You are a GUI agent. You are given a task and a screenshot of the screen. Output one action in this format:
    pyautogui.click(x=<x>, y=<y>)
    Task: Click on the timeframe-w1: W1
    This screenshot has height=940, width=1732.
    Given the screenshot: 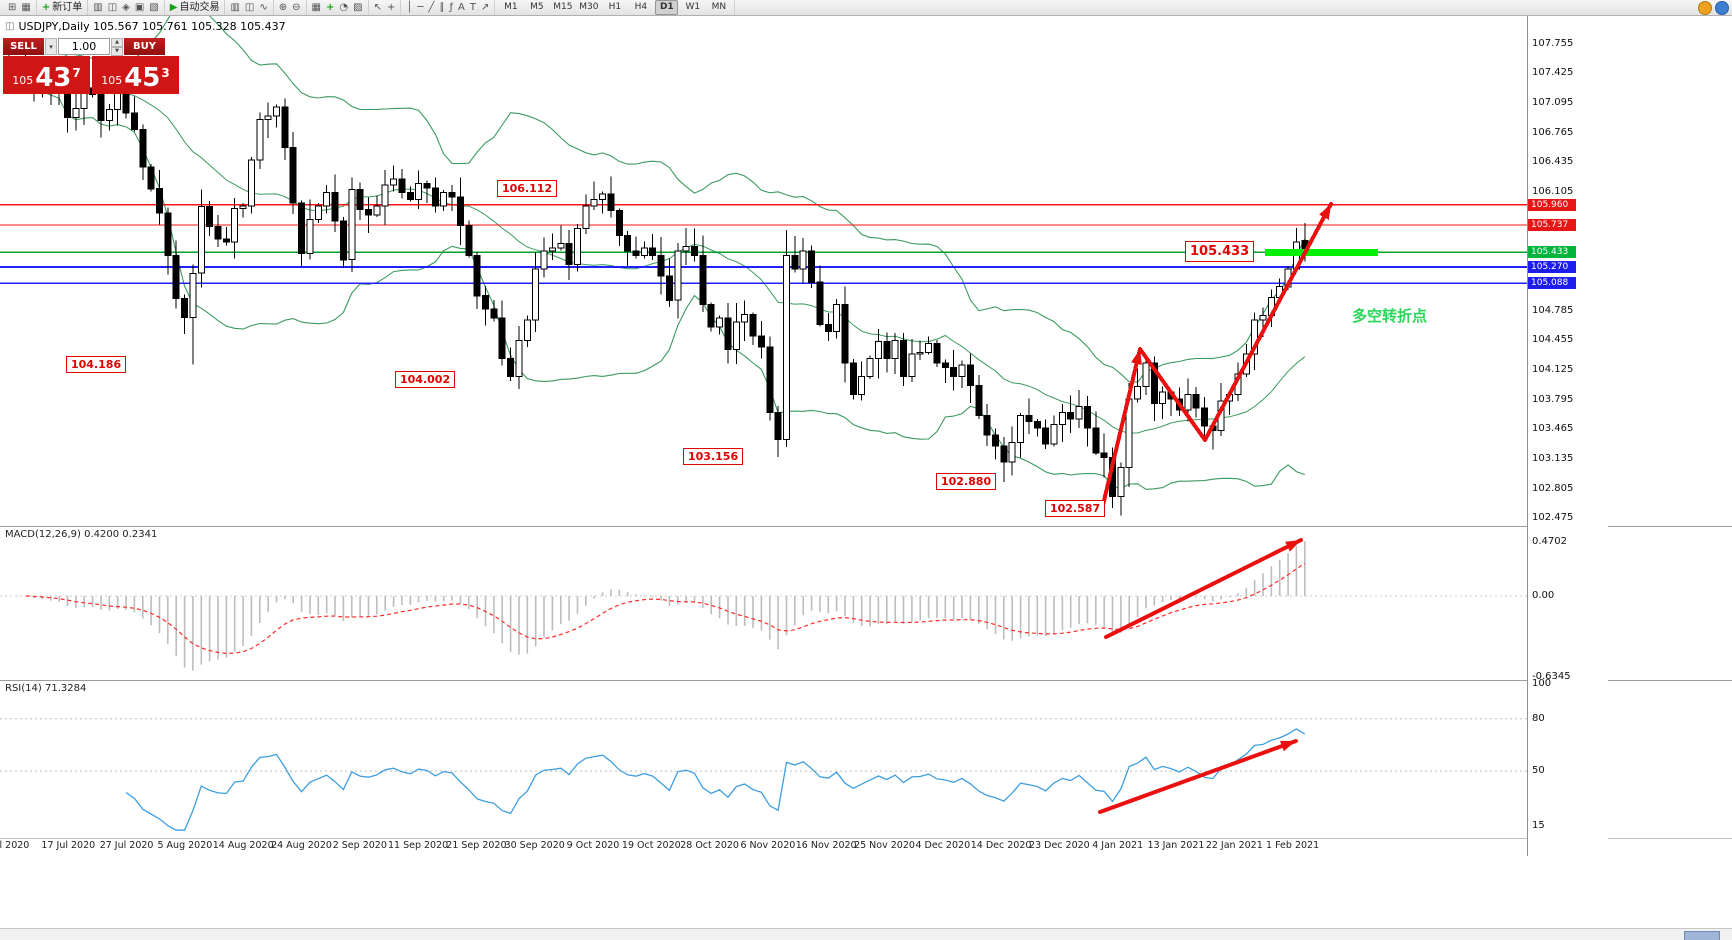 What is the action you would take?
    pyautogui.click(x=693, y=7)
    